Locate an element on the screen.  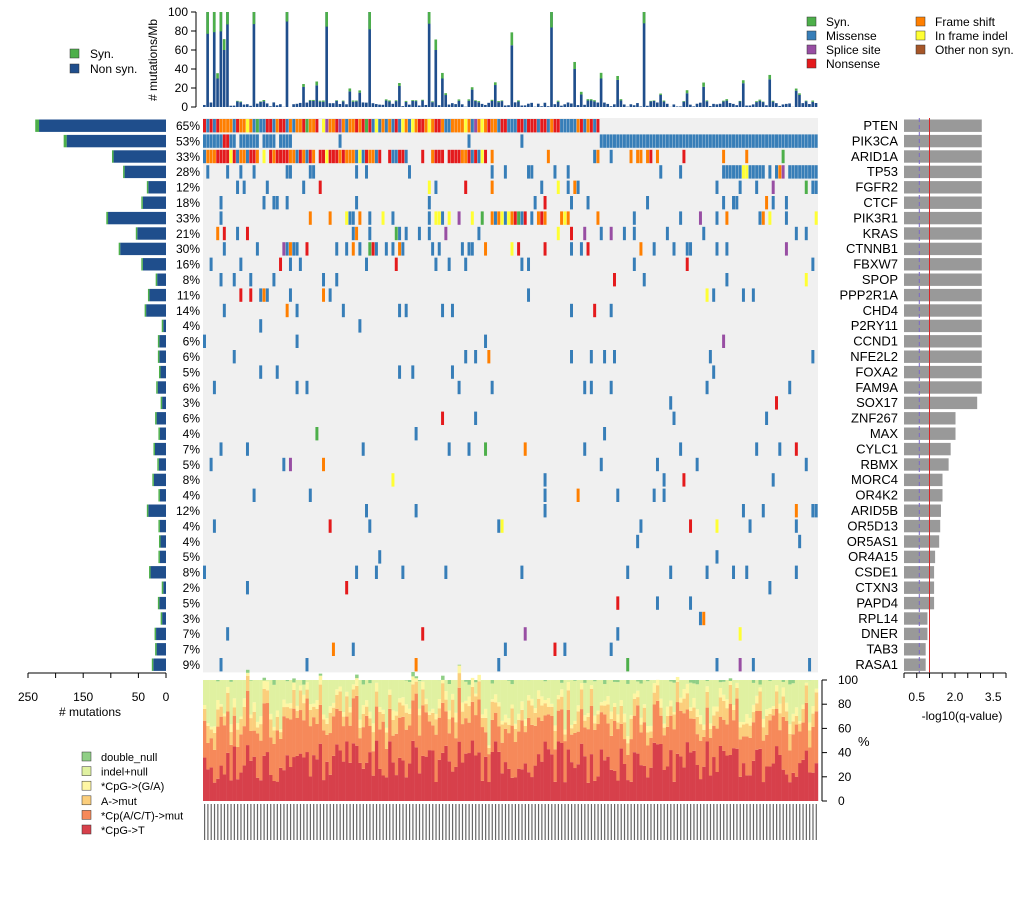
right-x-tick-label: 2.0 is located at coordinates (955, 697).